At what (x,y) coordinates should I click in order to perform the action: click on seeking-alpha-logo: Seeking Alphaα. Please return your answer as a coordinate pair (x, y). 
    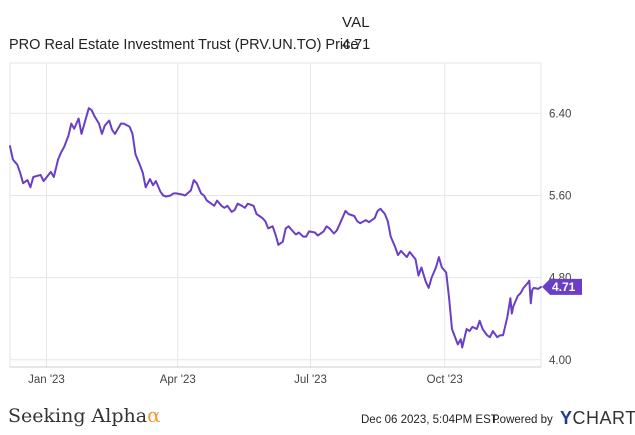
    Looking at the image, I should click on (84, 415).